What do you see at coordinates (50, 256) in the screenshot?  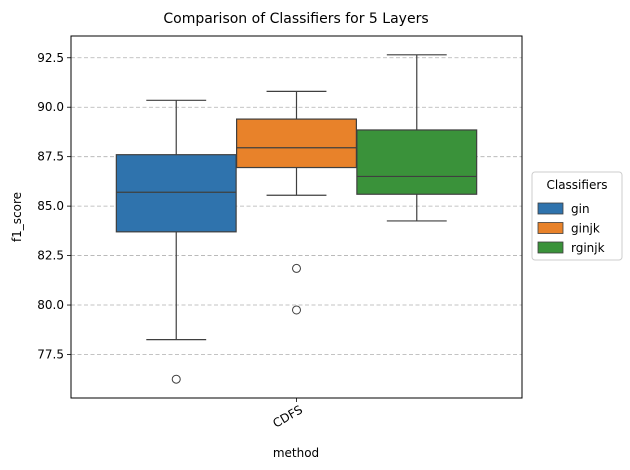 I see `y-tick-label: 82.5` at bounding box center [50, 256].